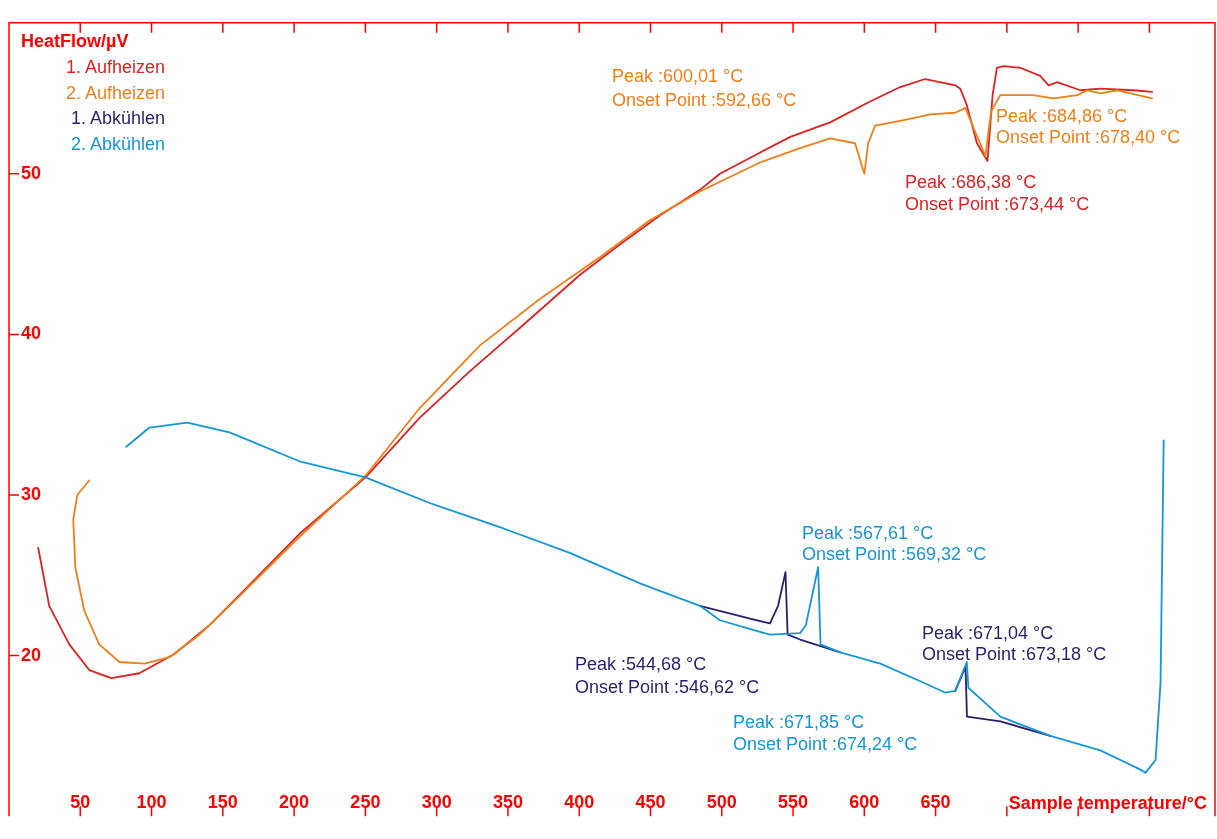 The height and width of the screenshot is (839, 1217). I want to click on x-tick-label: 650, so click(935, 802).